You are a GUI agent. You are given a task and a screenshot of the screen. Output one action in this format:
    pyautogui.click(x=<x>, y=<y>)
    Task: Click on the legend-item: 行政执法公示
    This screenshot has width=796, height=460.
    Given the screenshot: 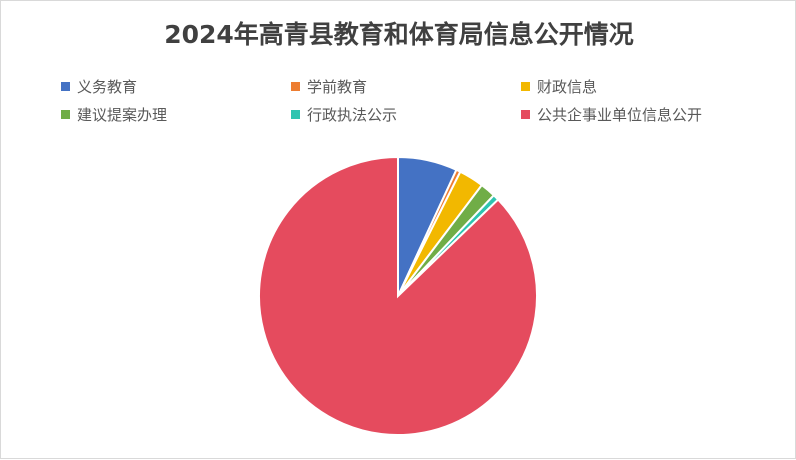 What is the action you would take?
    pyautogui.click(x=344, y=114)
    